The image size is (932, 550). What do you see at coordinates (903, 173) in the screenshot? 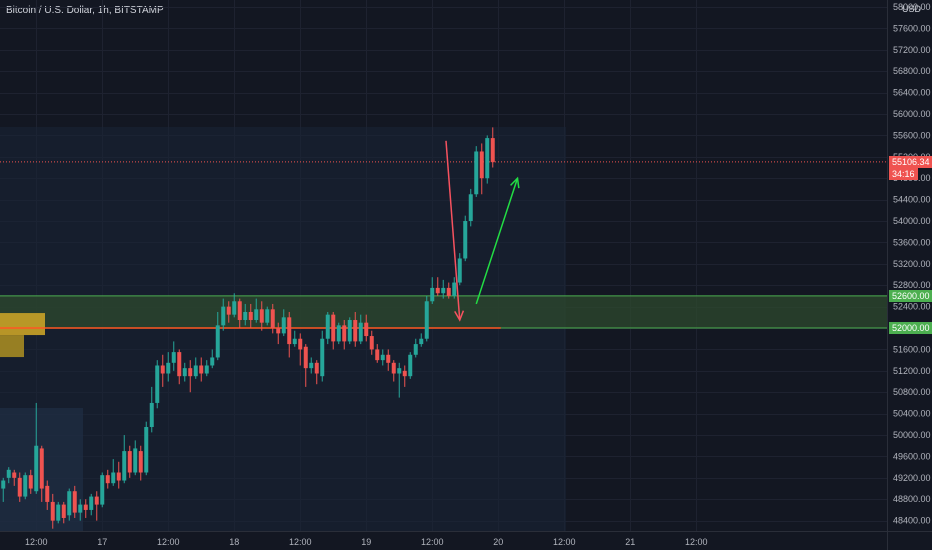
I see `countdown-tag: 34:16` at bounding box center [903, 173].